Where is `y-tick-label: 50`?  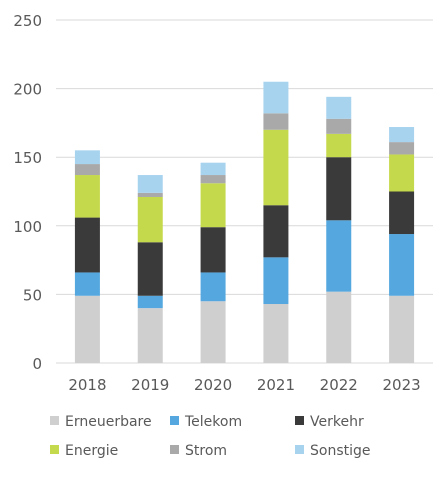
y-tick-label: 50 is located at coordinates (32, 295).